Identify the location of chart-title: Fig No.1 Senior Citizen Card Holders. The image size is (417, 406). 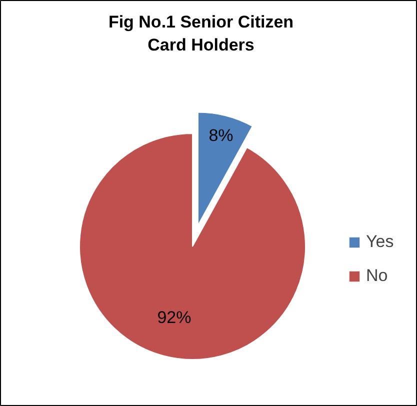
(201, 33).